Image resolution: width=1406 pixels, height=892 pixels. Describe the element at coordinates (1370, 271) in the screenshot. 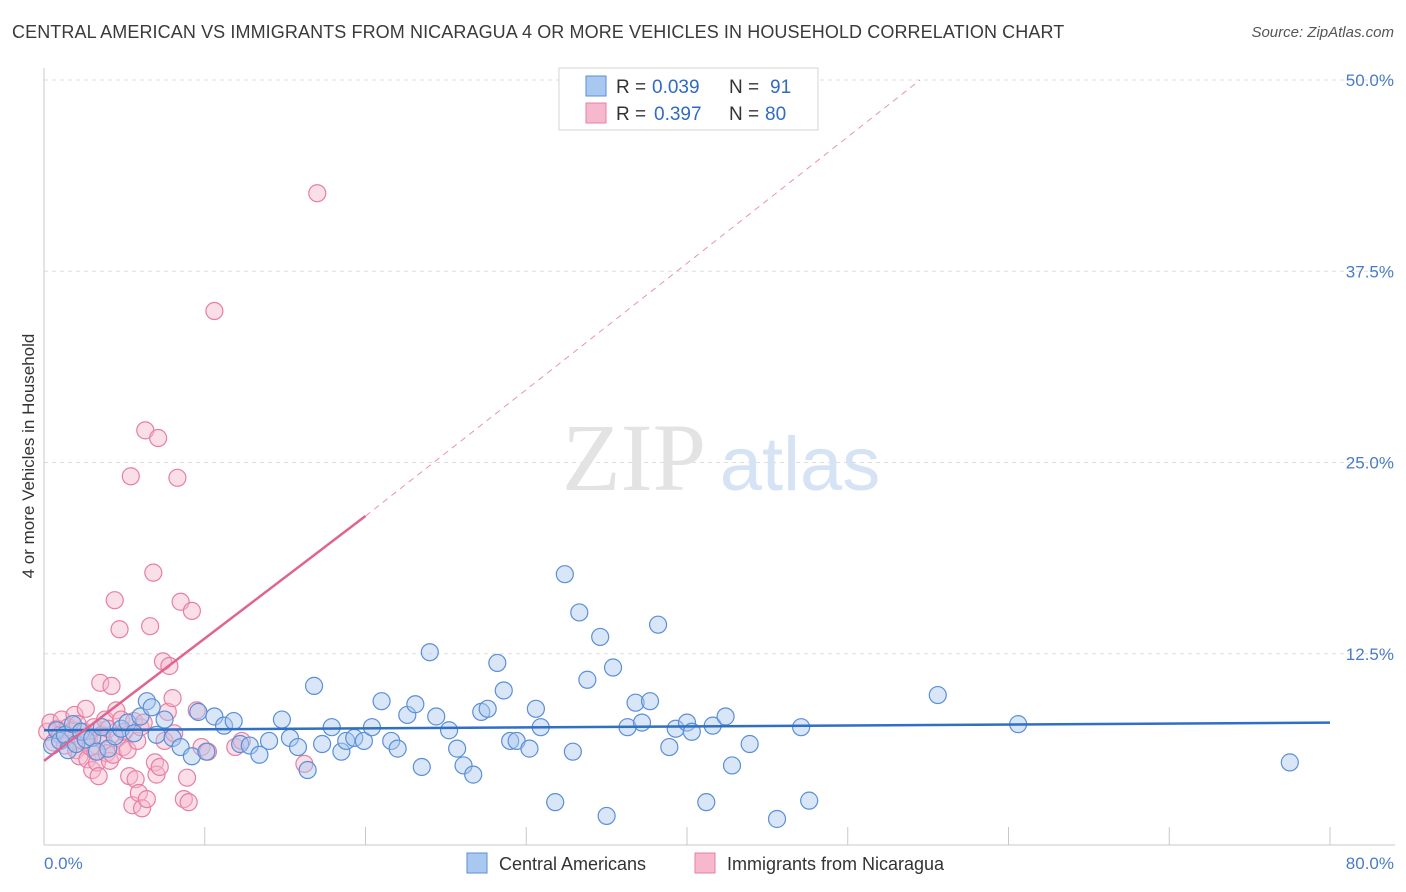

I see `y-tick-label-2: 37.5%` at that location.